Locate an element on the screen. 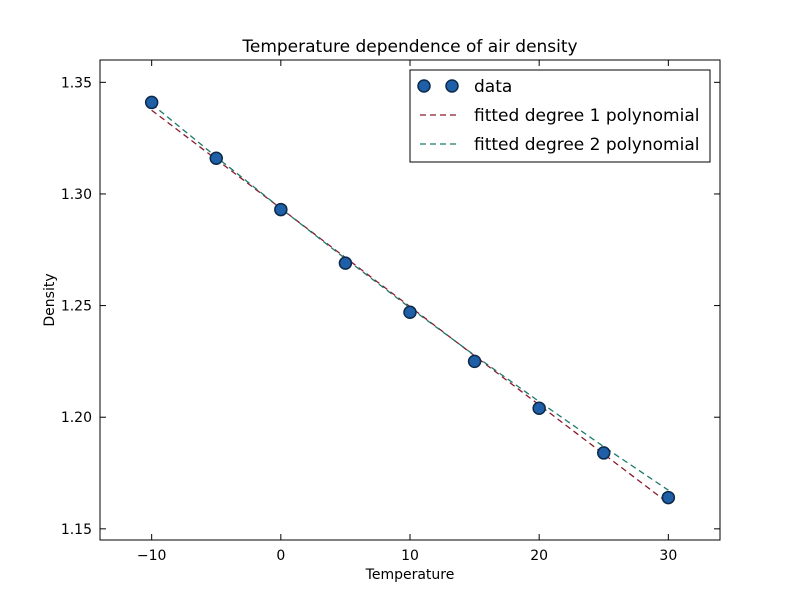  x-tick-label: 10 is located at coordinates (410, 556).